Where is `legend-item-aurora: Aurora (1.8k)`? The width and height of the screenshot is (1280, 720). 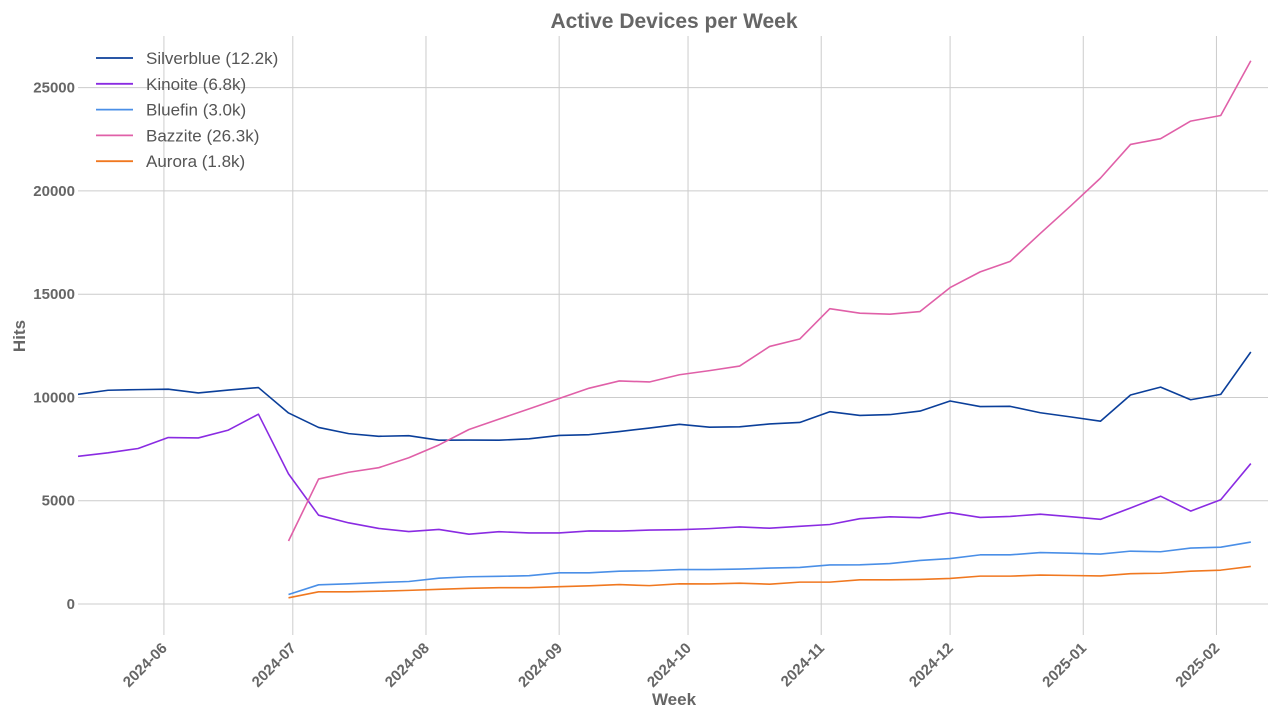
legend-item-aurora: Aurora (1.8k) is located at coordinates (170, 161).